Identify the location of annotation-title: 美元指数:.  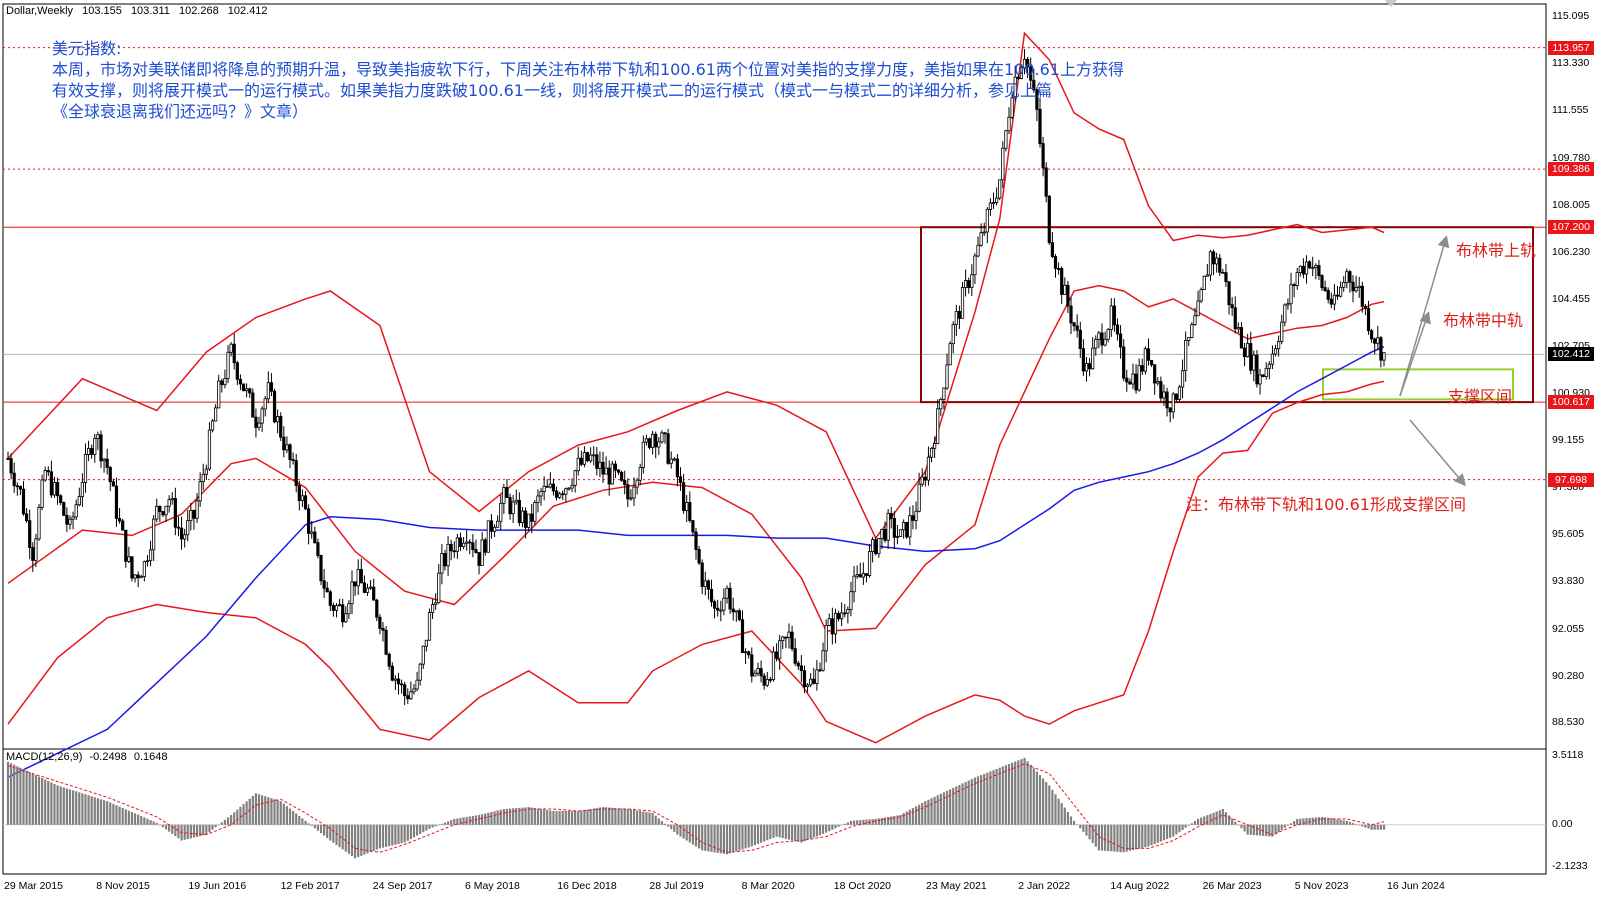
(87, 48).